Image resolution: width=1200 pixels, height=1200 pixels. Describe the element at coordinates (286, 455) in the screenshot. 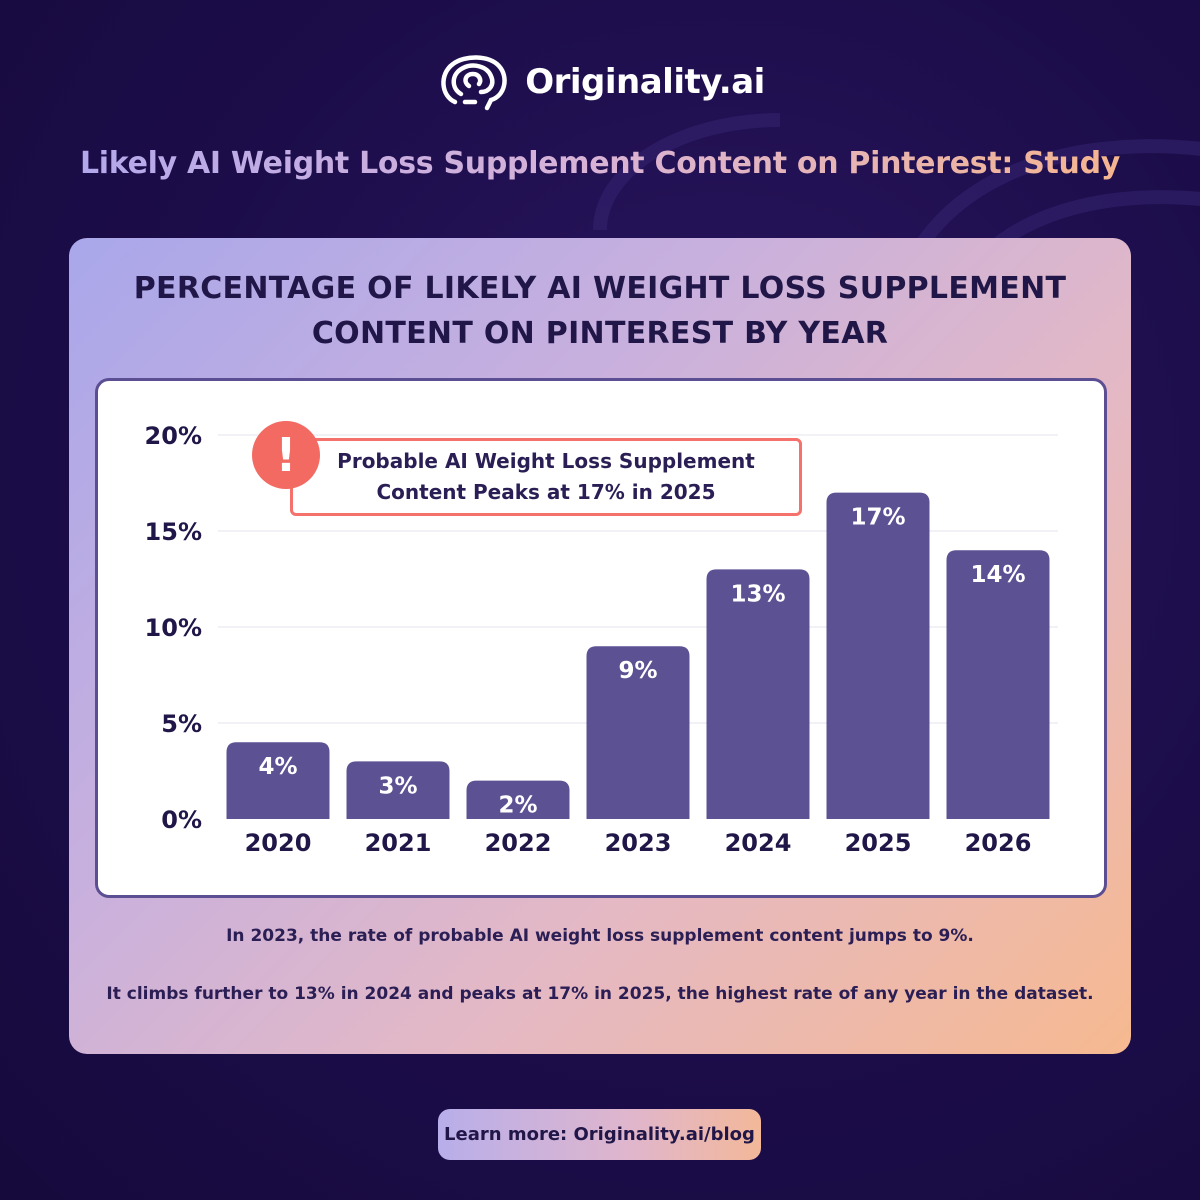

I see `exclamation-icon: !` at that location.